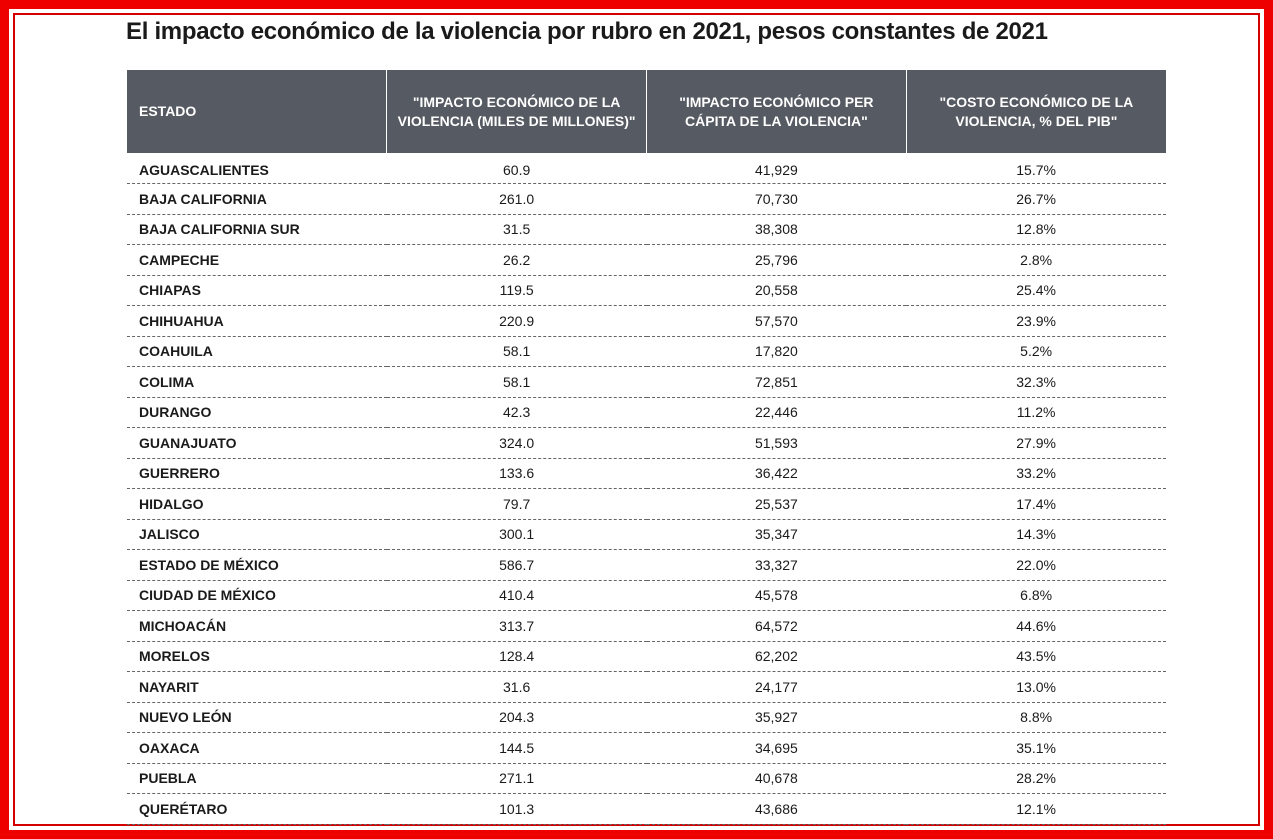 The height and width of the screenshot is (839, 1273). What do you see at coordinates (257, 656) in the screenshot?
I see `cell-estado: MORELOS` at bounding box center [257, 656].